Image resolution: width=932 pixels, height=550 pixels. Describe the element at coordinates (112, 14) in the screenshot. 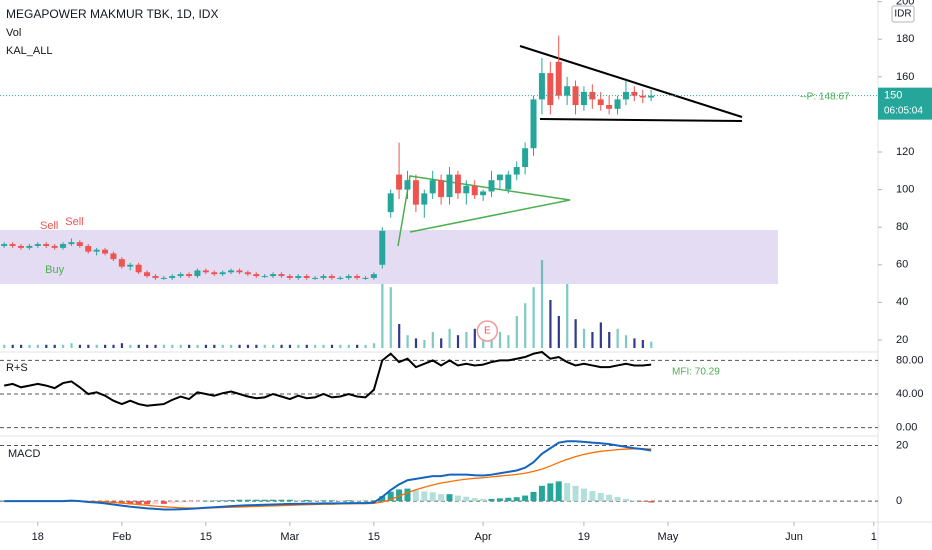

I see `chart-title: MEGAPOWER MAKMUR TBK, 1D, IDX` at that location.